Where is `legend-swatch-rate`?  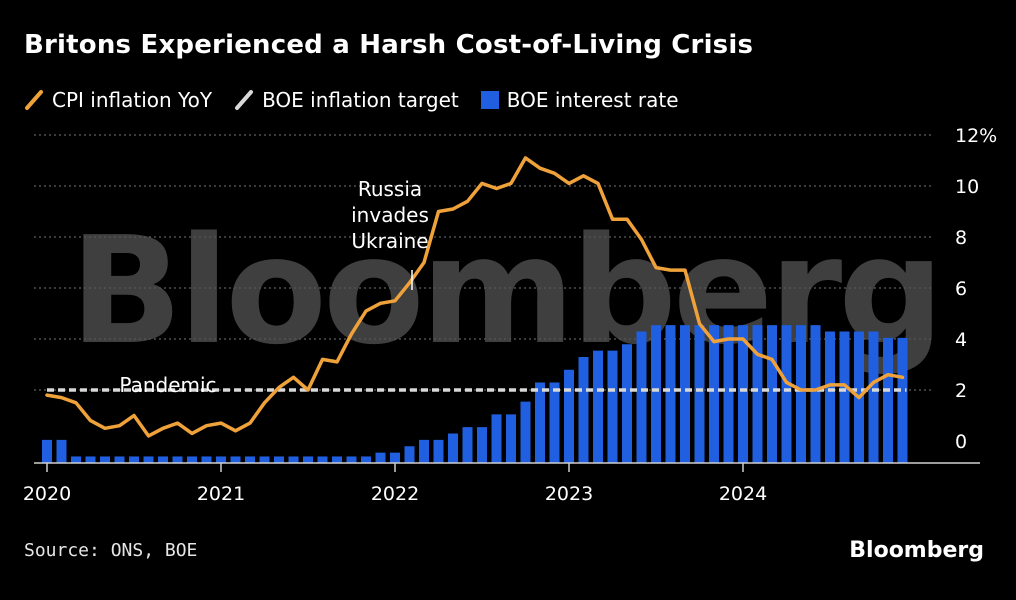 legend-swatch-rate is located at coordinates (489, 100).